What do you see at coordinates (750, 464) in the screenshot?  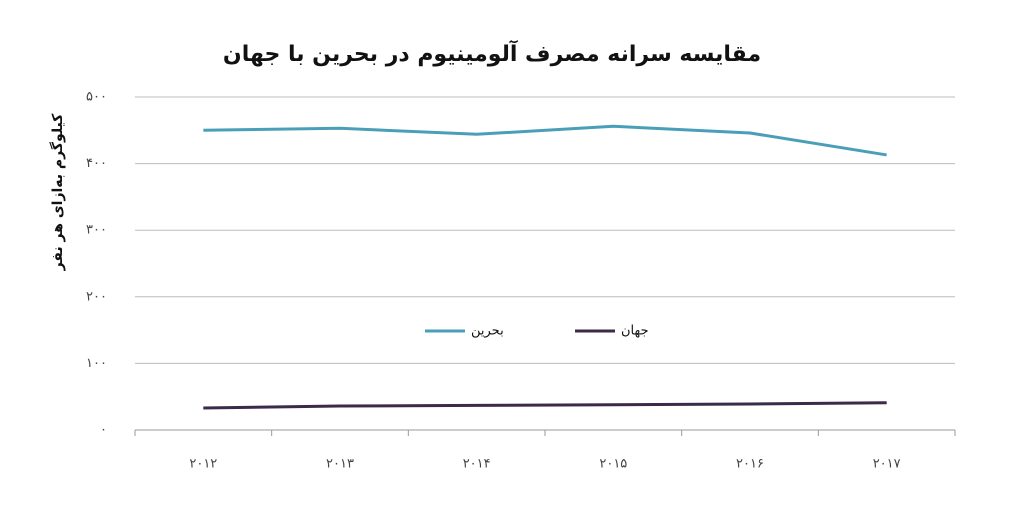 I see `x-tick-label: ۲۰۱۶` at bounding box center [750, 464].